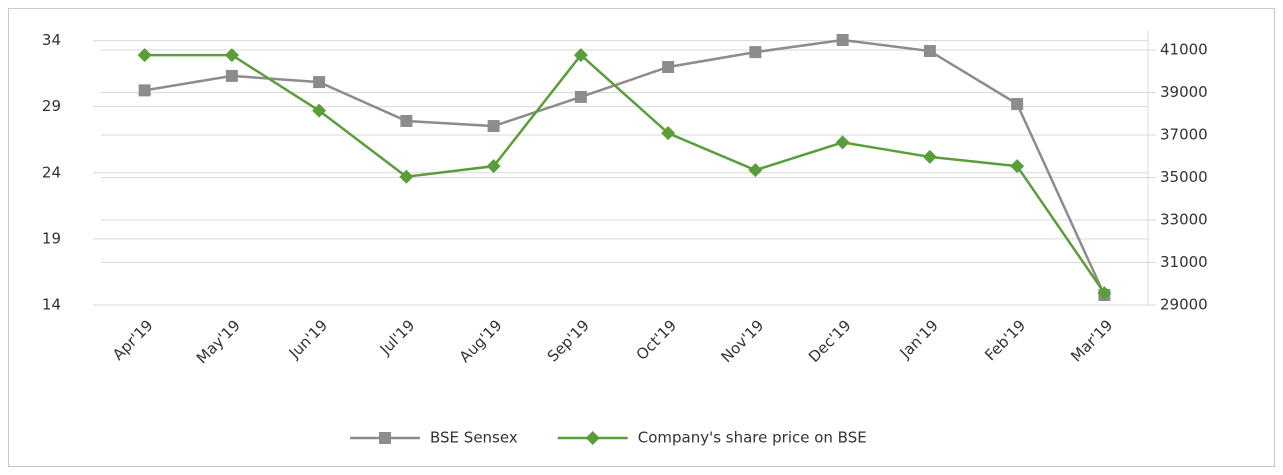 The image size is (1283, 475). I want to click on legend-label: Company's share price on BSE, so click(752, 438).